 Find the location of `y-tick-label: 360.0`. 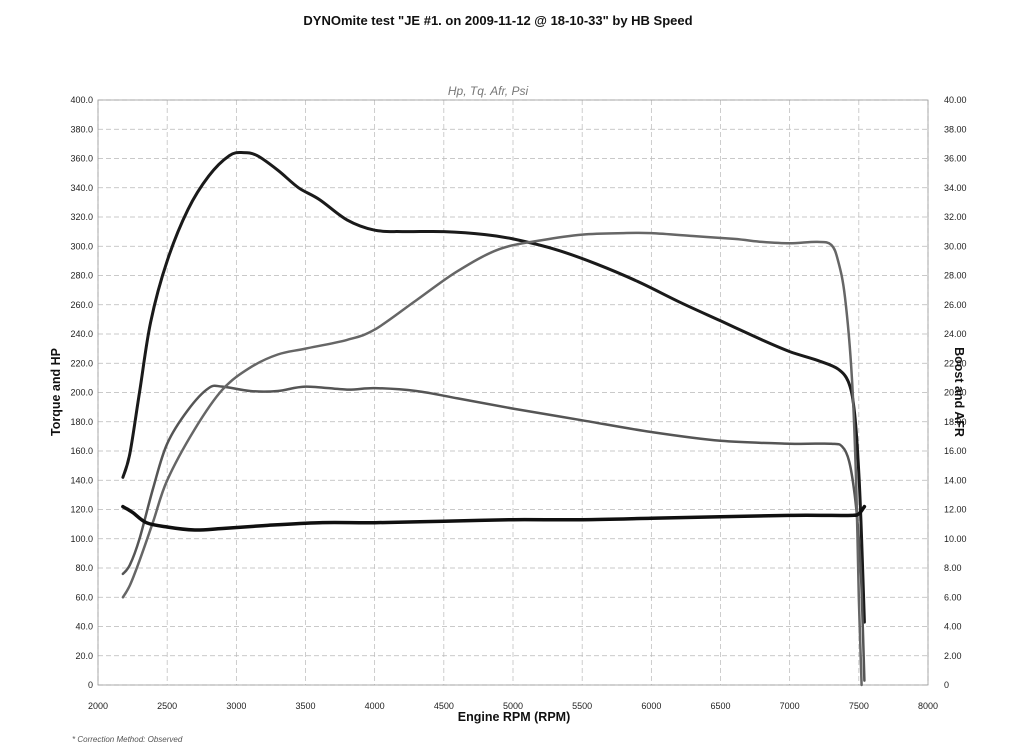

y-tick-label: 360.0 is located at coordinates (81, 159).